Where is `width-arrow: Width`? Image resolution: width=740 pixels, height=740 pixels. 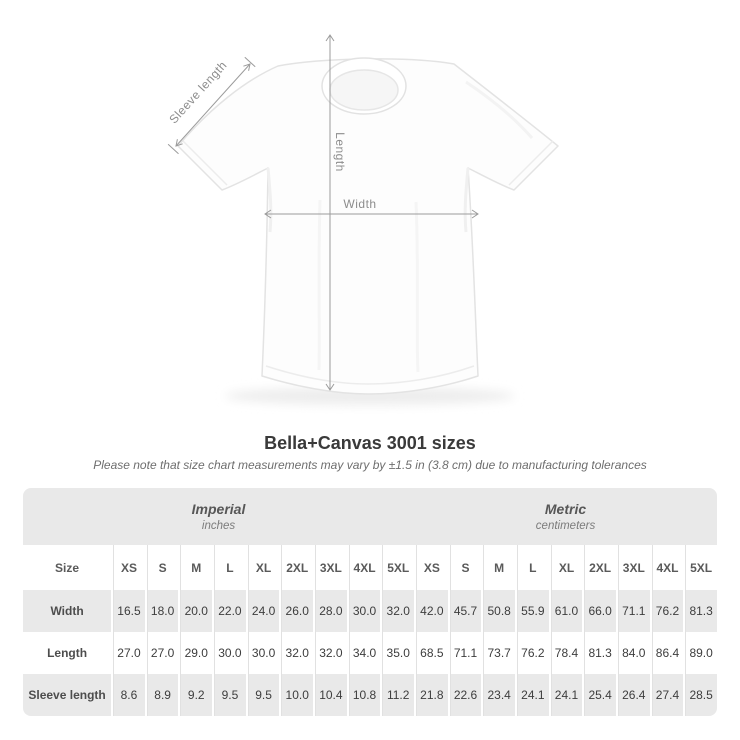 width-arrow: Width is located at coordinates (371, 208).